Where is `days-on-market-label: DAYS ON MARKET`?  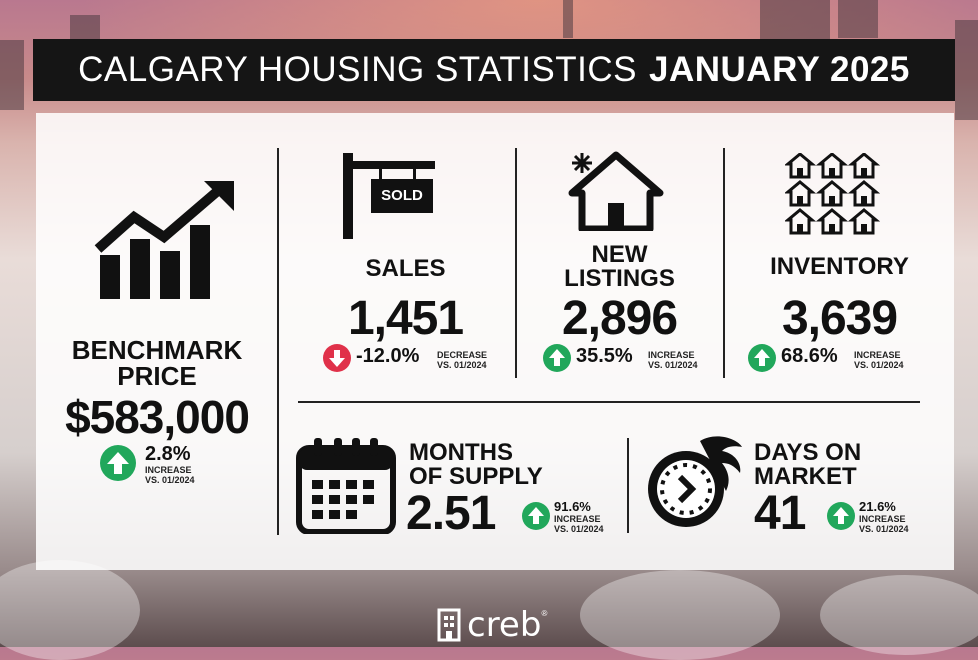 days-on-market-label: DAYS ON MARKET is located at coordinates (807, 465).